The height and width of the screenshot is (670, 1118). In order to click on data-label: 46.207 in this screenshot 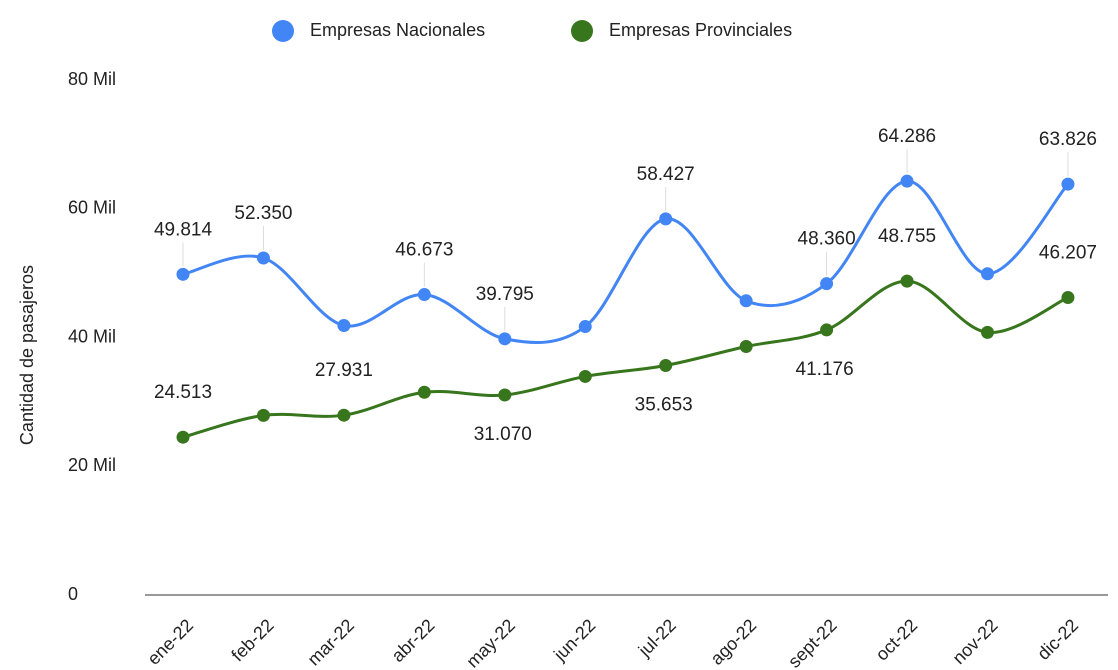, I will do `click(1068, 253)`.